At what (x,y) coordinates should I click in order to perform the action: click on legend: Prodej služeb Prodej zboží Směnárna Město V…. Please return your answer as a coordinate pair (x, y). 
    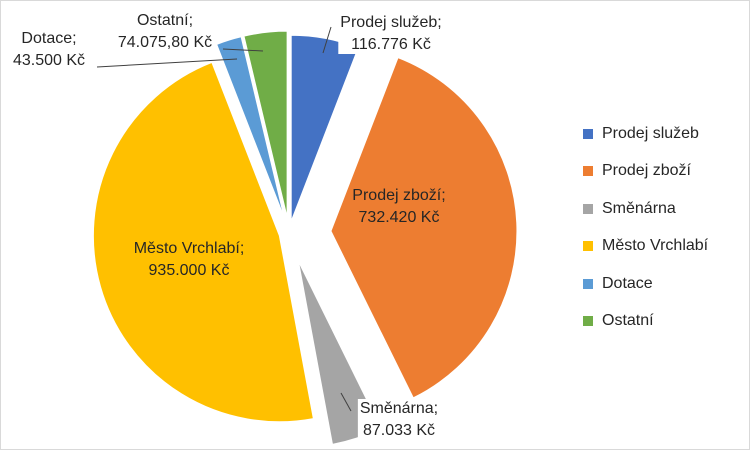
    Looking at the image, I should click on (663, 227).